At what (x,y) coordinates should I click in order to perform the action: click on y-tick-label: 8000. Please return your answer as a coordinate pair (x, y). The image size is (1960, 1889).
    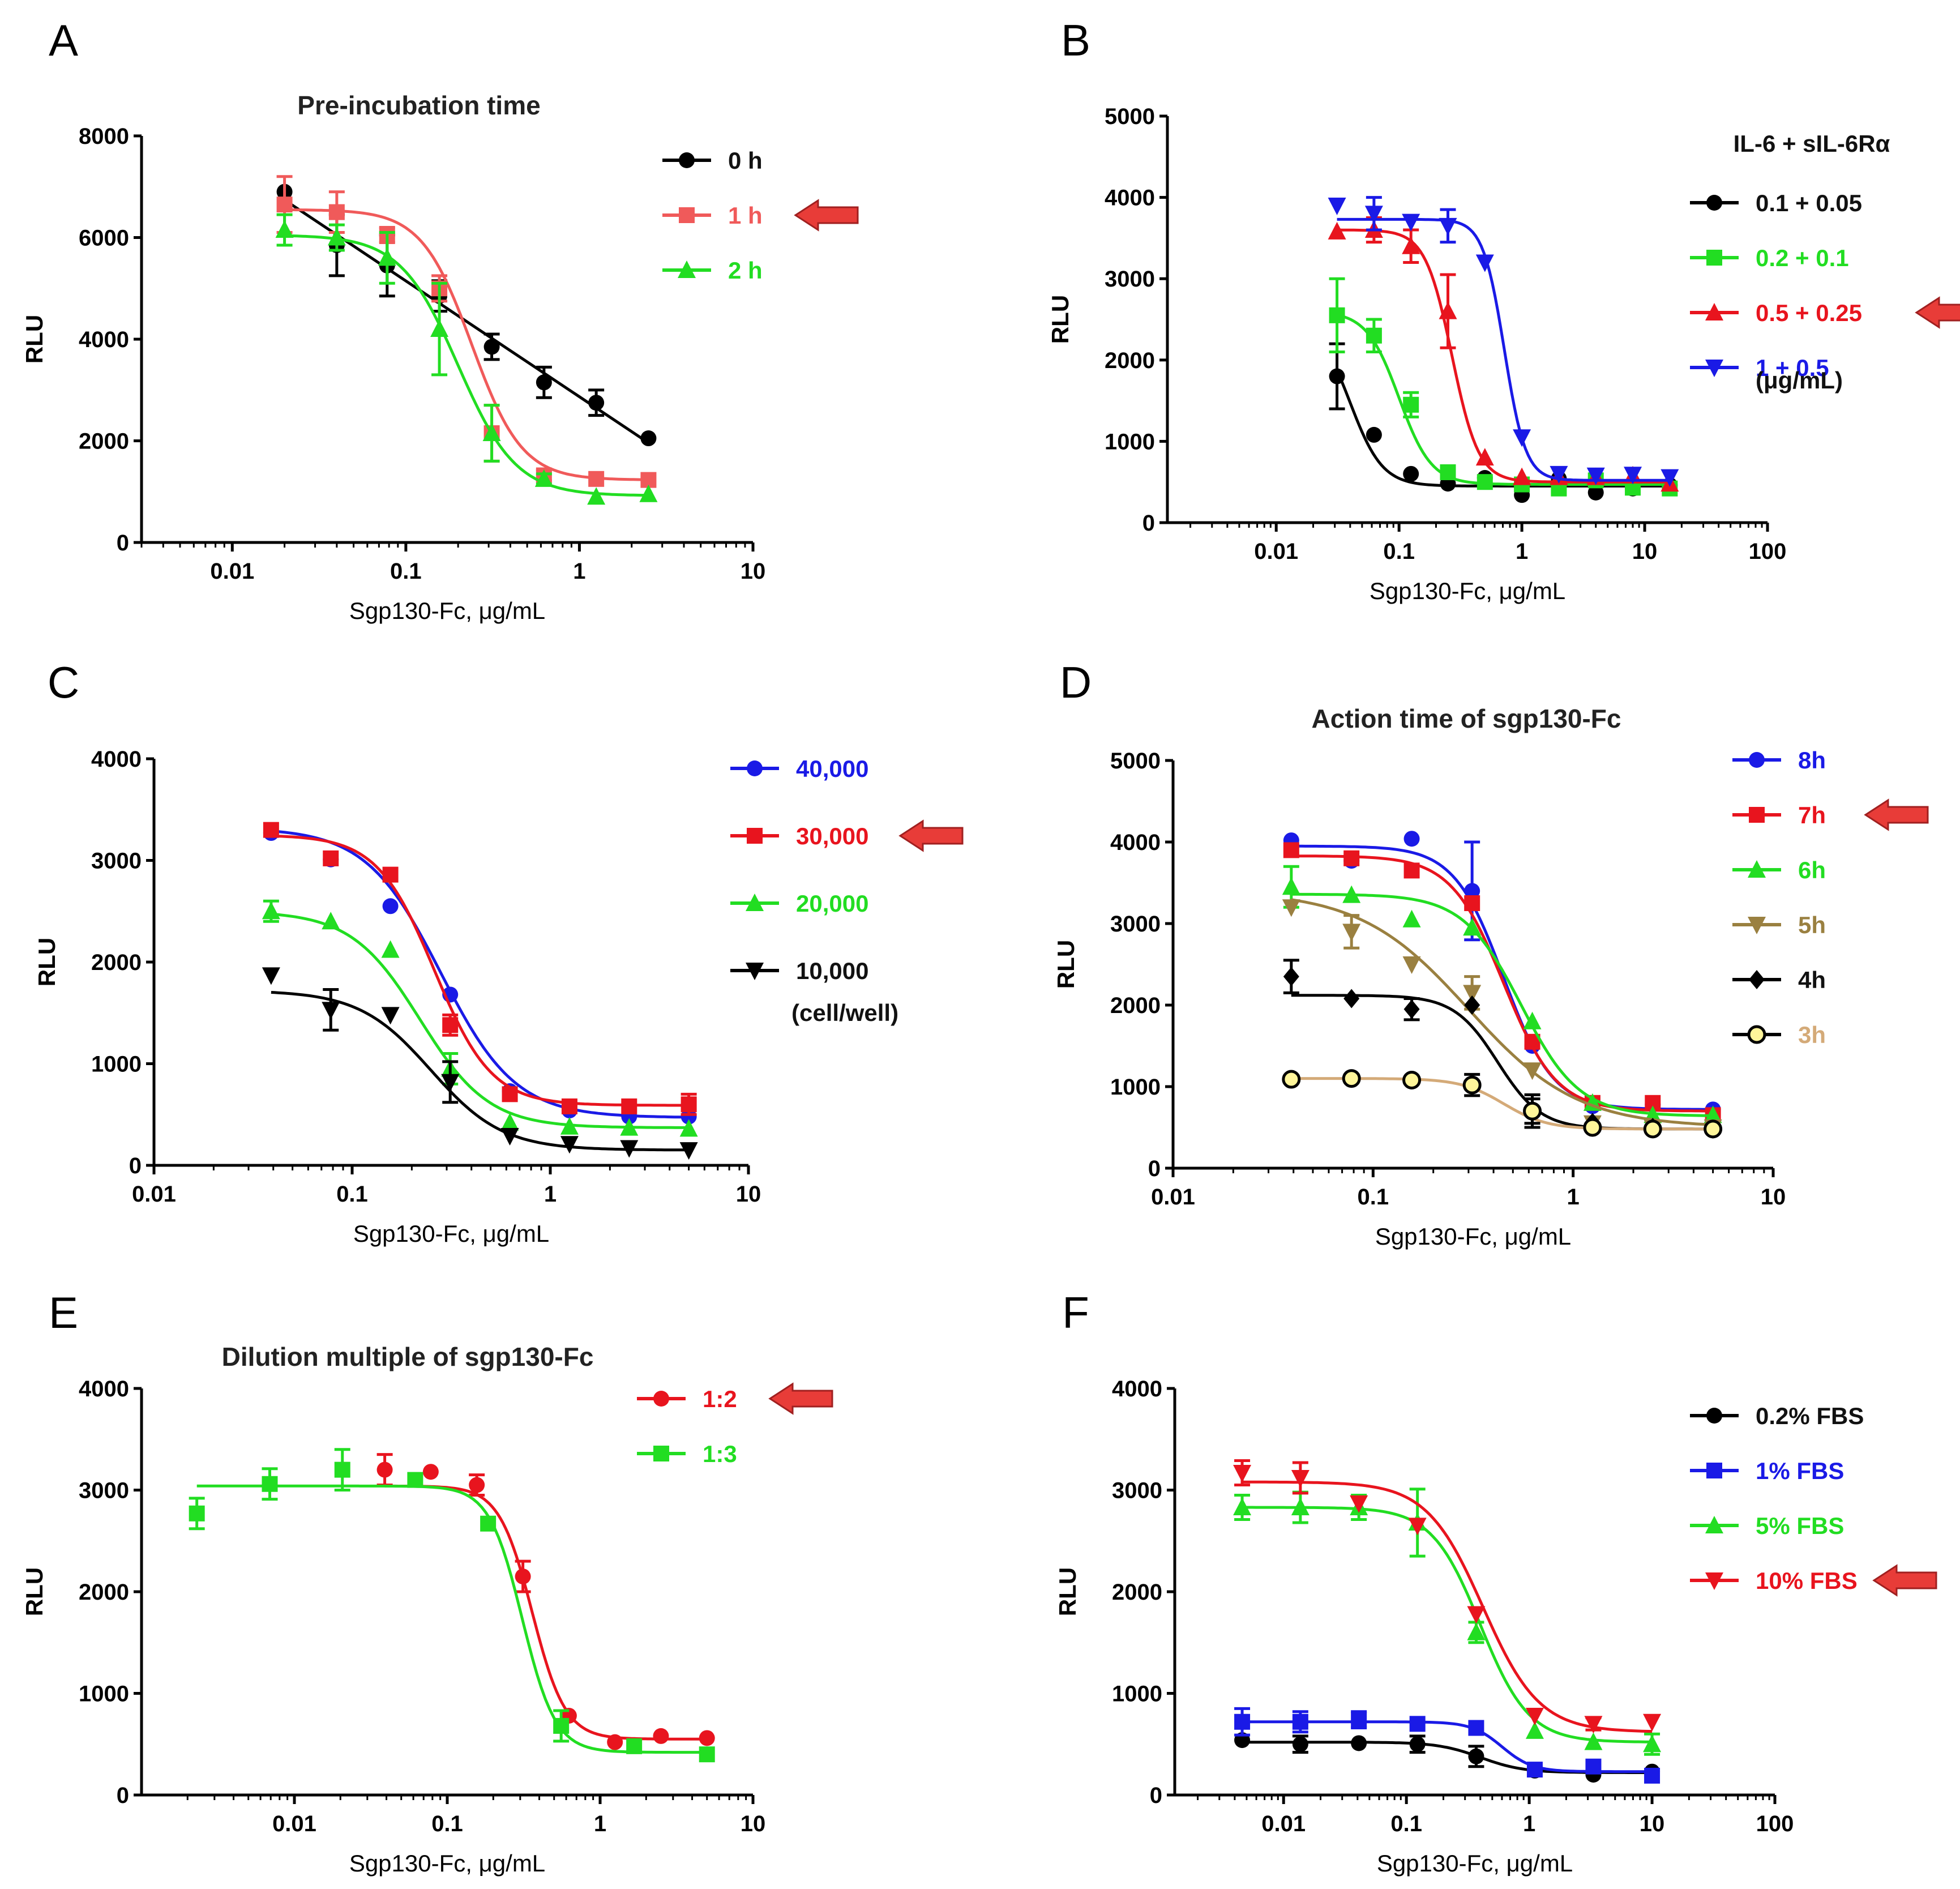
    Looking at the image, I should click on (104, 137).